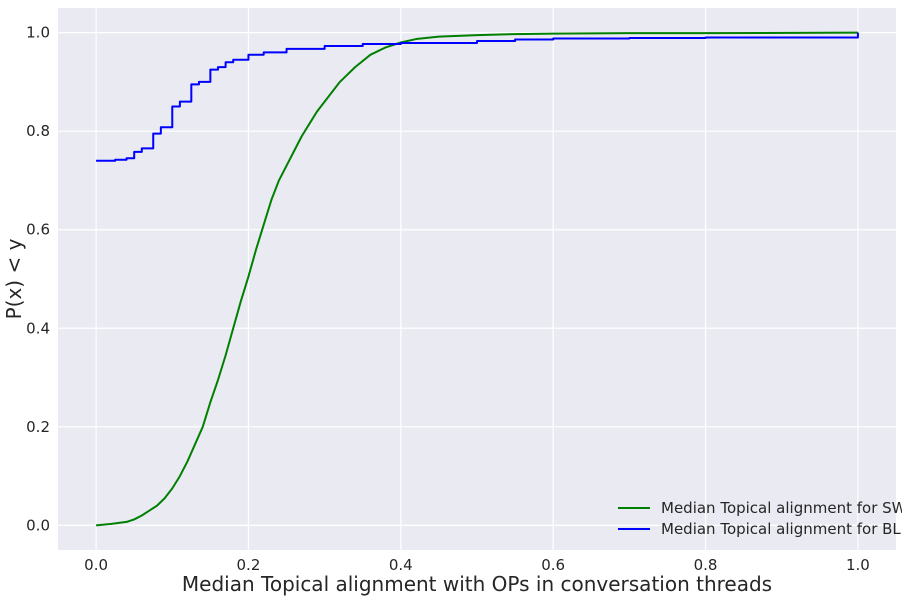 This screenshot has height=602, width=902. I want to click on x-tick-label: 0.6, so click(553, 565).